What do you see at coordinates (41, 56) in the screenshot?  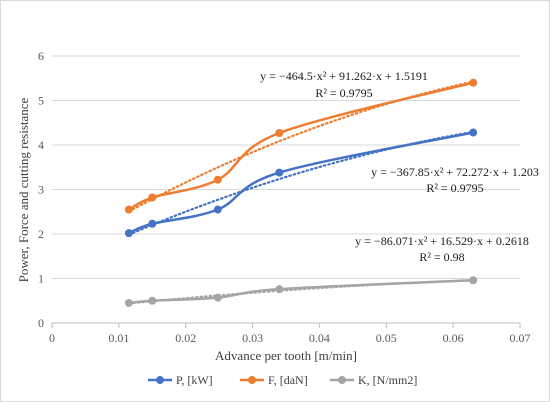 I see `y-tick-label: 6` at bounding box center [41, 56].